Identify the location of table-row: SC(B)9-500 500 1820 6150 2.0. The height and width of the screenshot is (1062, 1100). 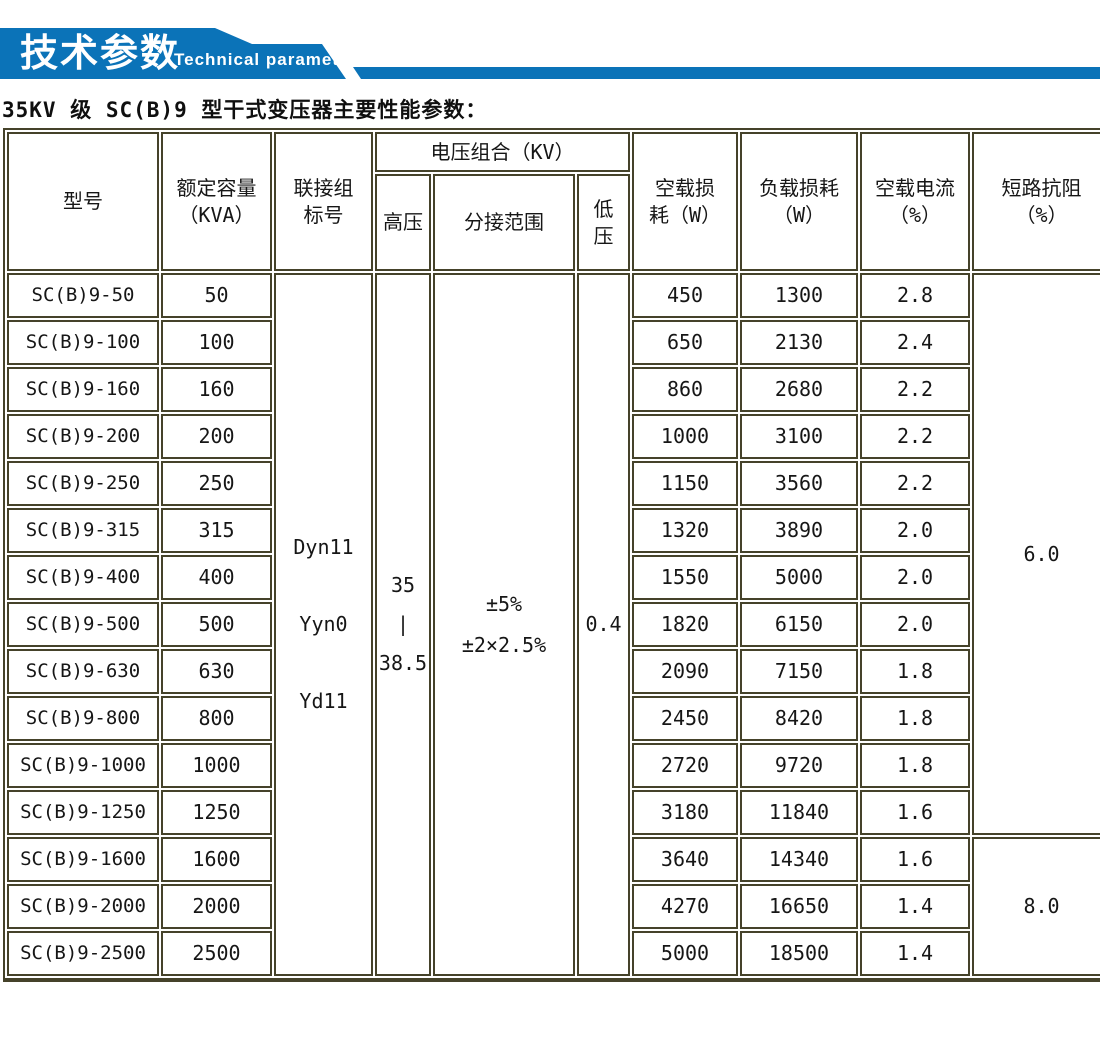
(553, 624).